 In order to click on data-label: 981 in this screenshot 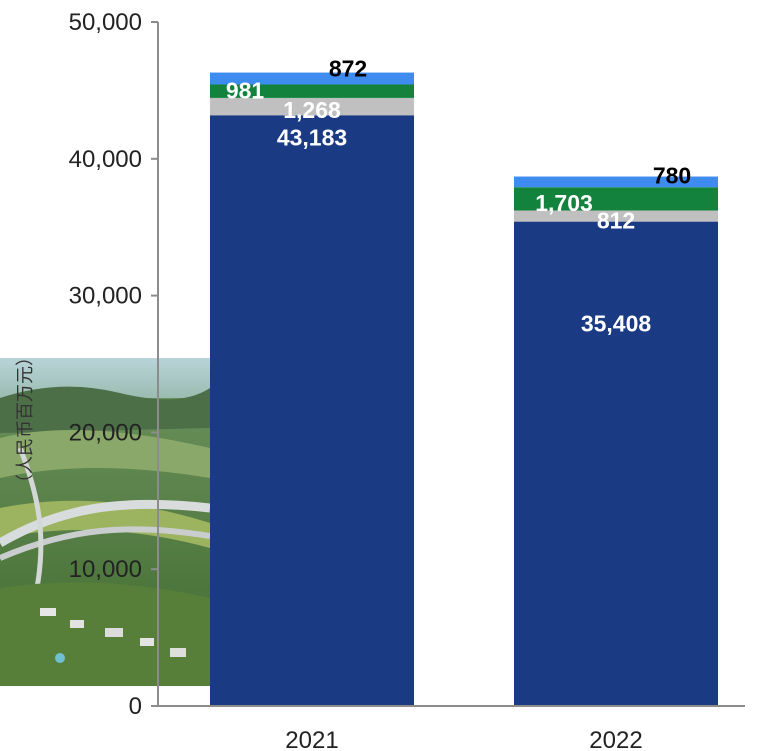, I will do `click(245, 90)`.